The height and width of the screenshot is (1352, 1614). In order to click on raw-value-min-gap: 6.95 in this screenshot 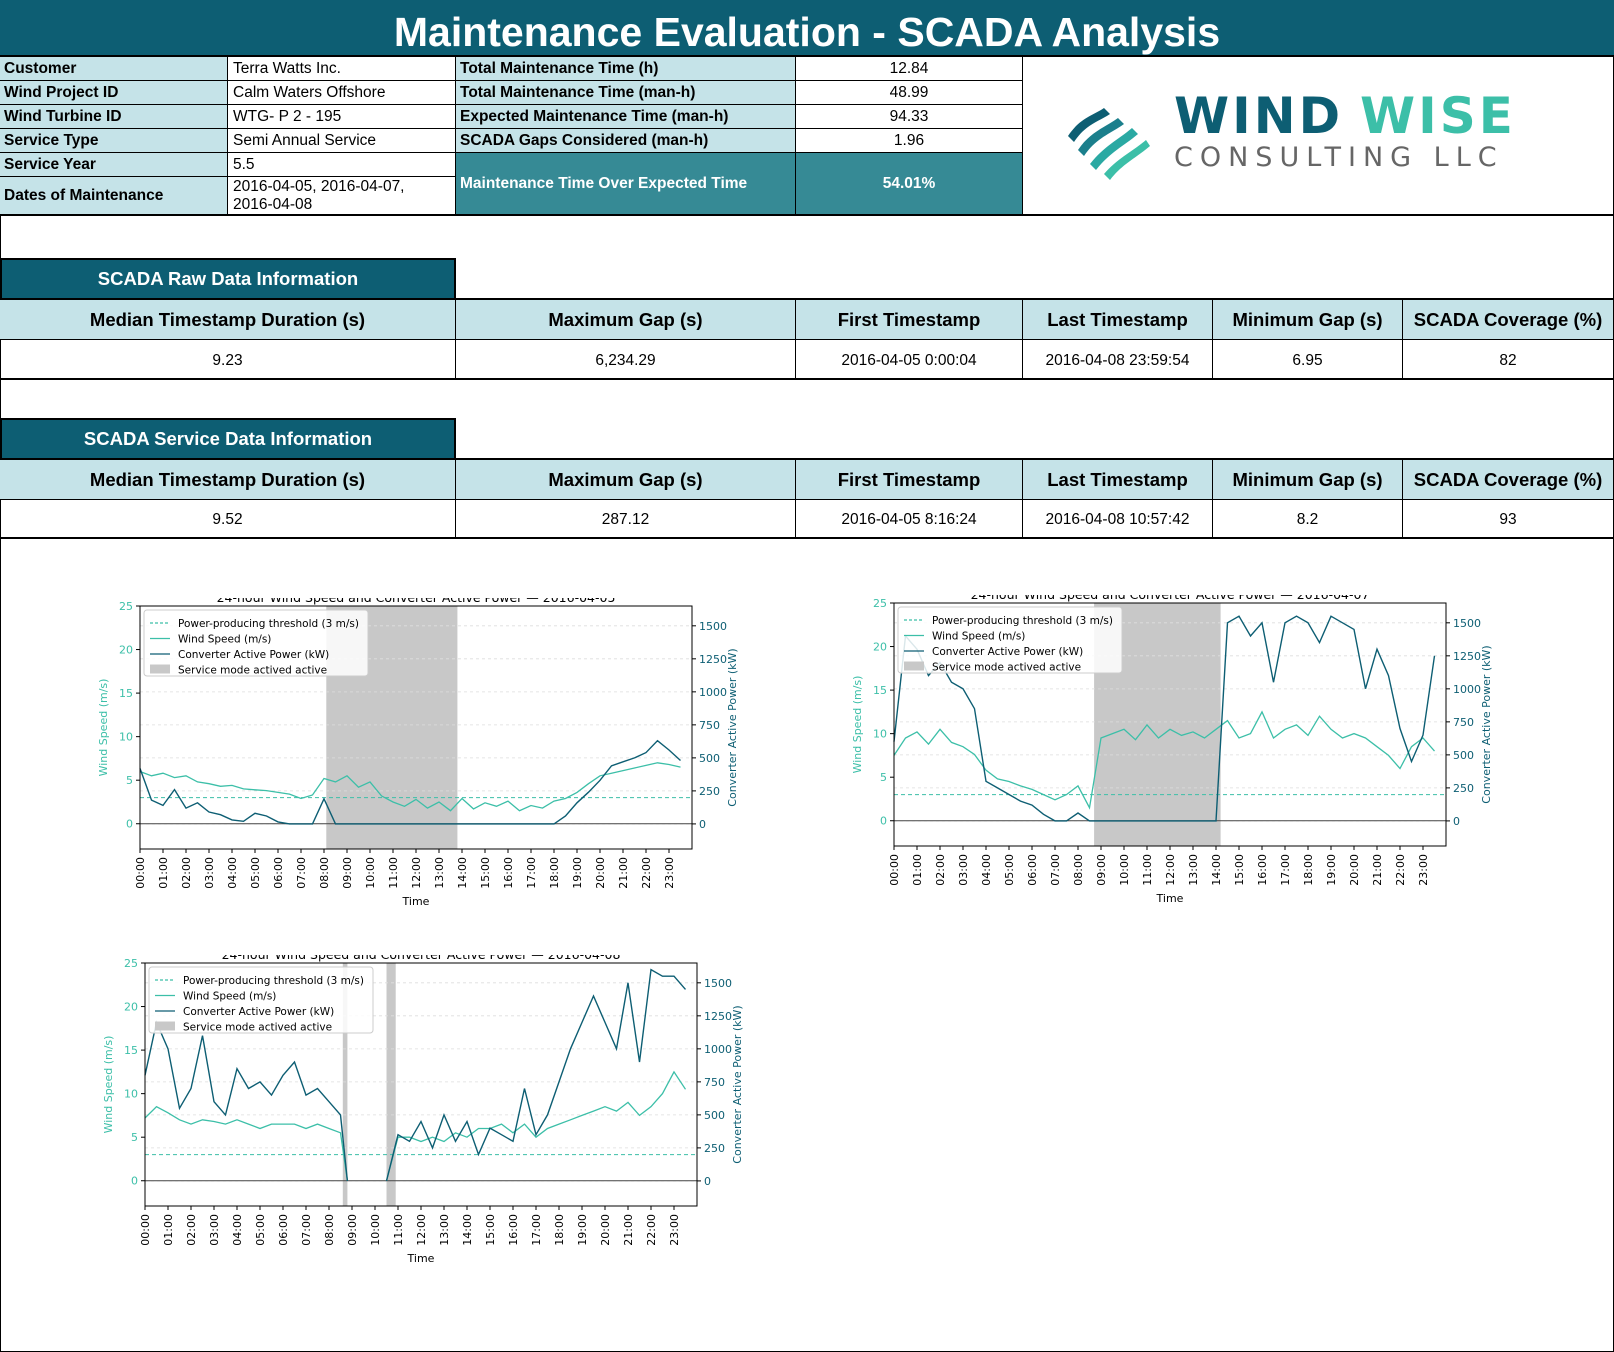, I will do `click(1308, 359)`.